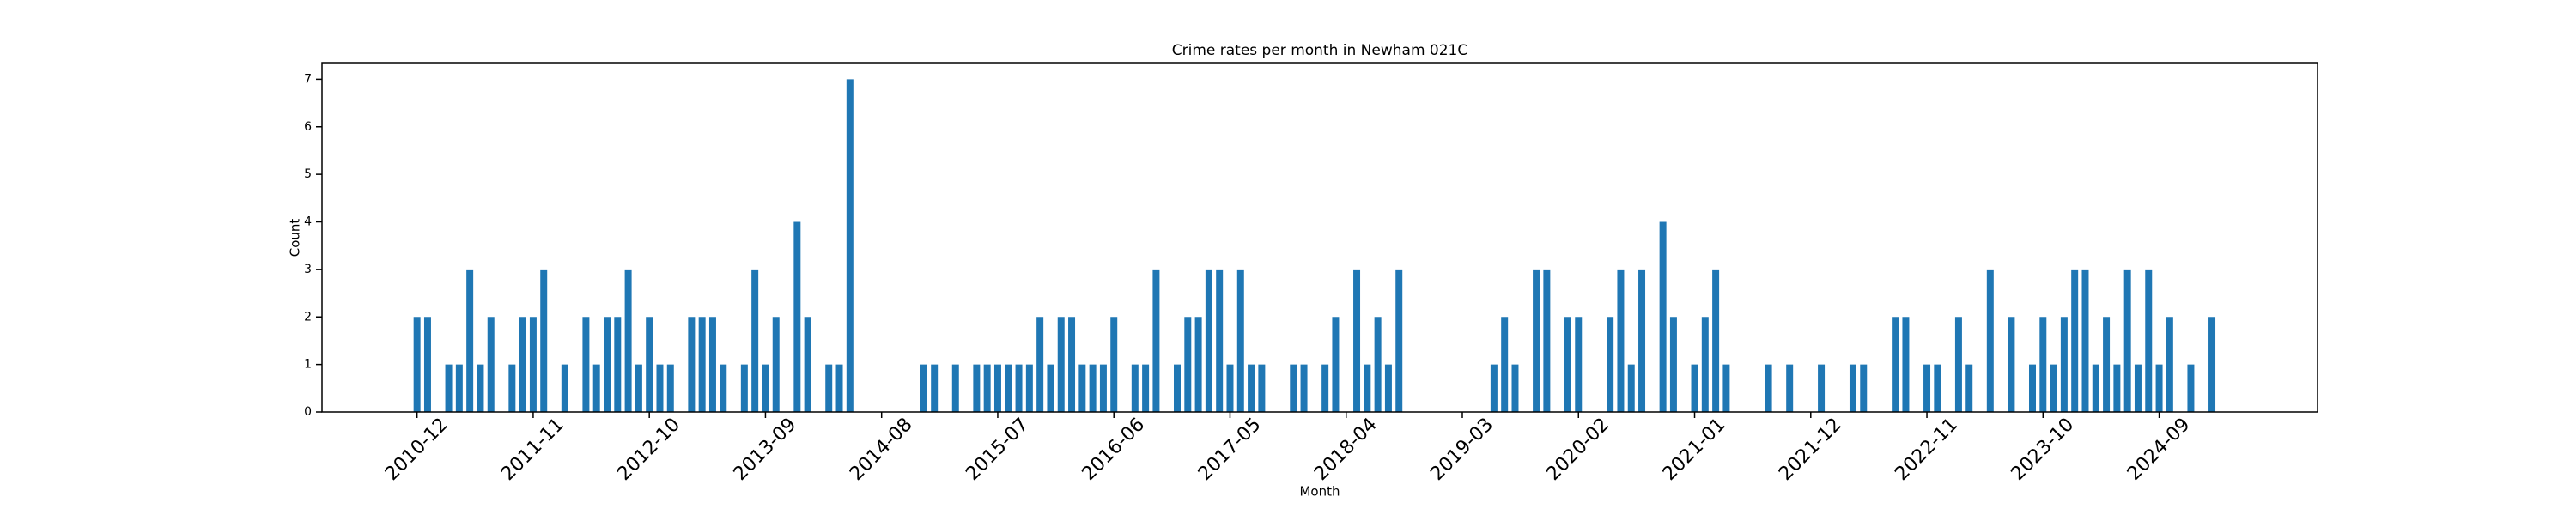 The width and height of the screenshot is (2576, 515). What do you see at coordinates (417, 449) in the screenshot?
I see `x-tick-label: 2010-12` at bounding box center [417, 449].